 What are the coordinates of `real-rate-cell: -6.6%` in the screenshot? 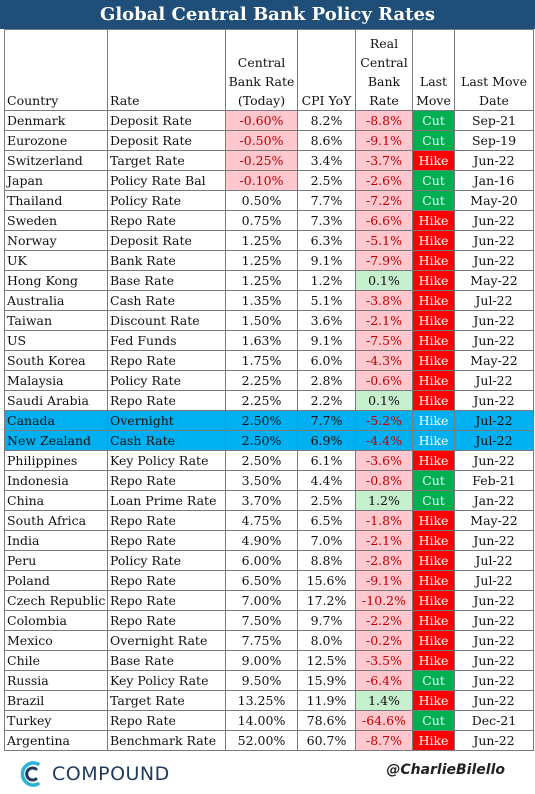 It's located at (384, 220).